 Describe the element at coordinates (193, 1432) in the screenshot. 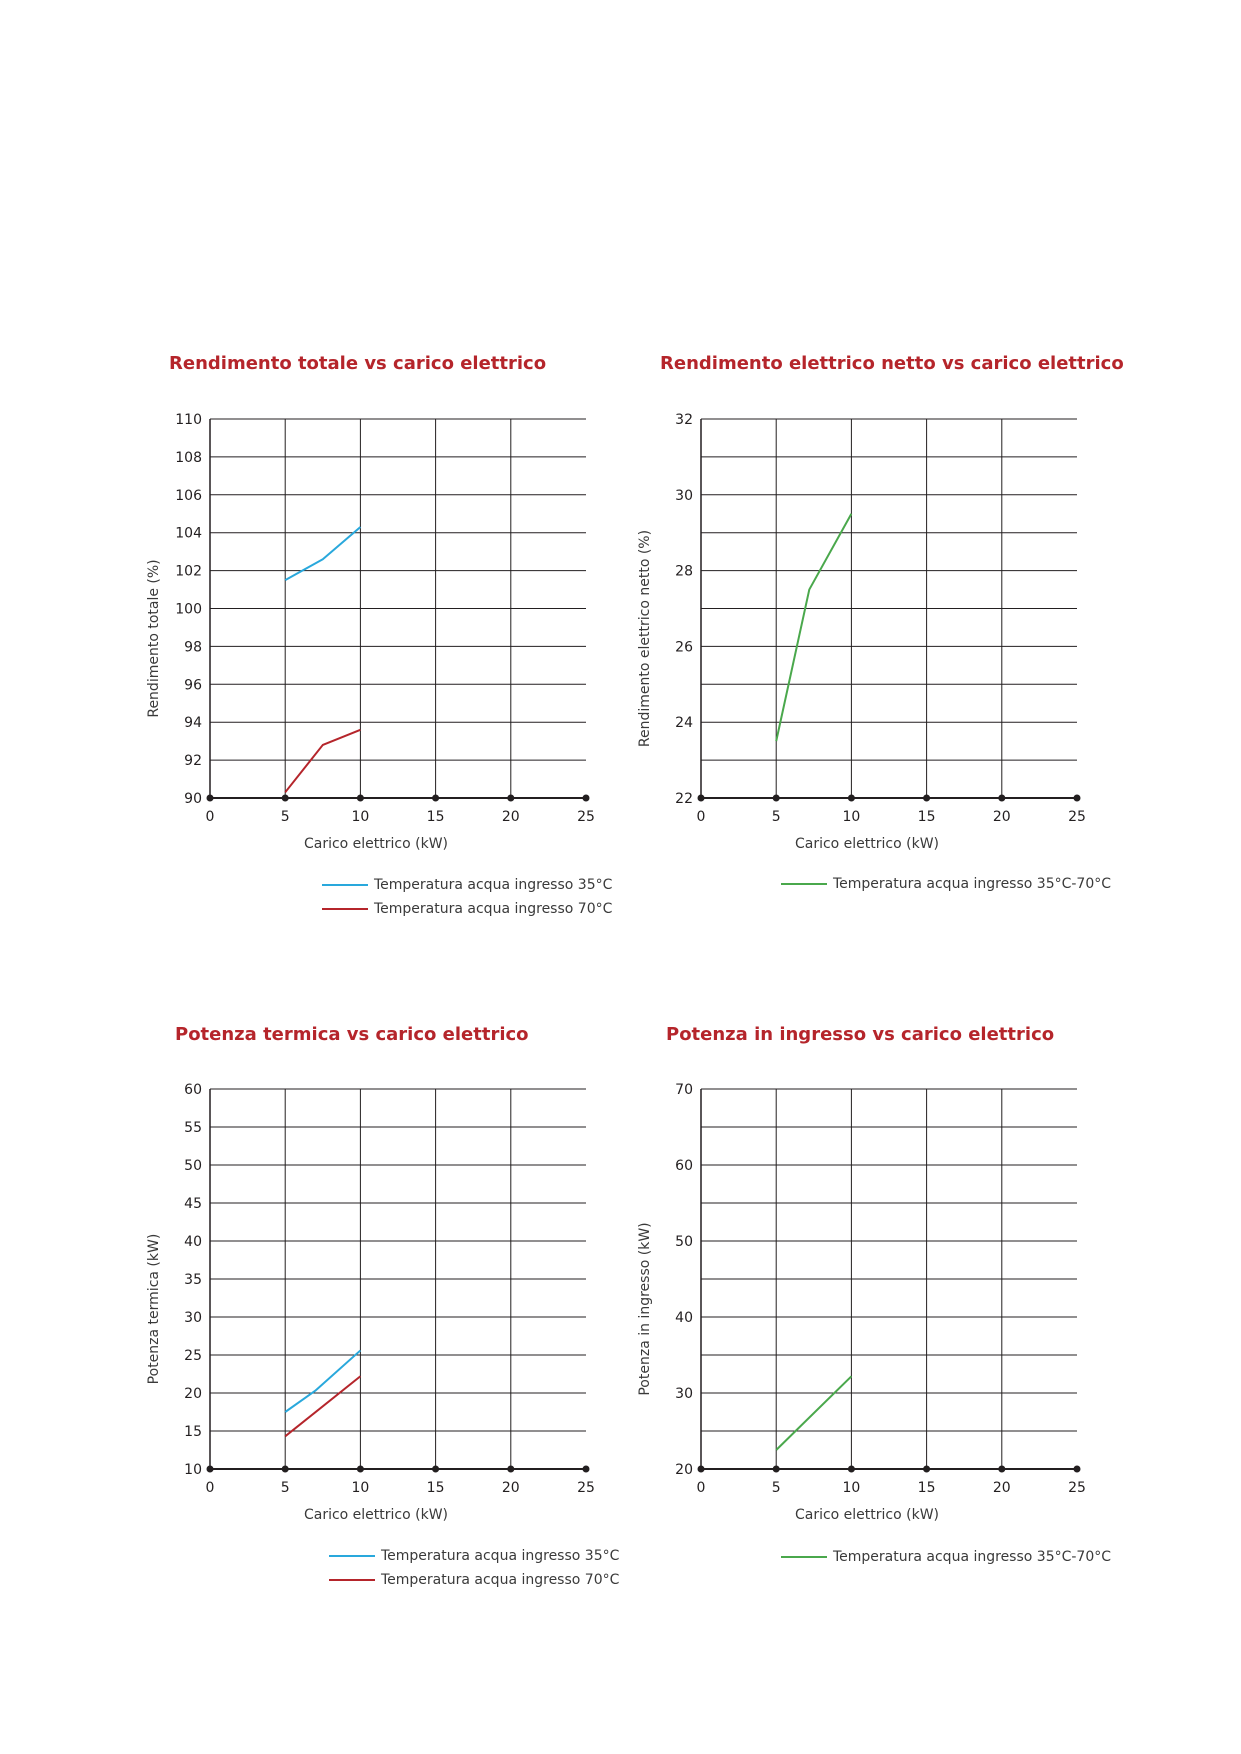

I see `y-tick-label: 15` at that location.